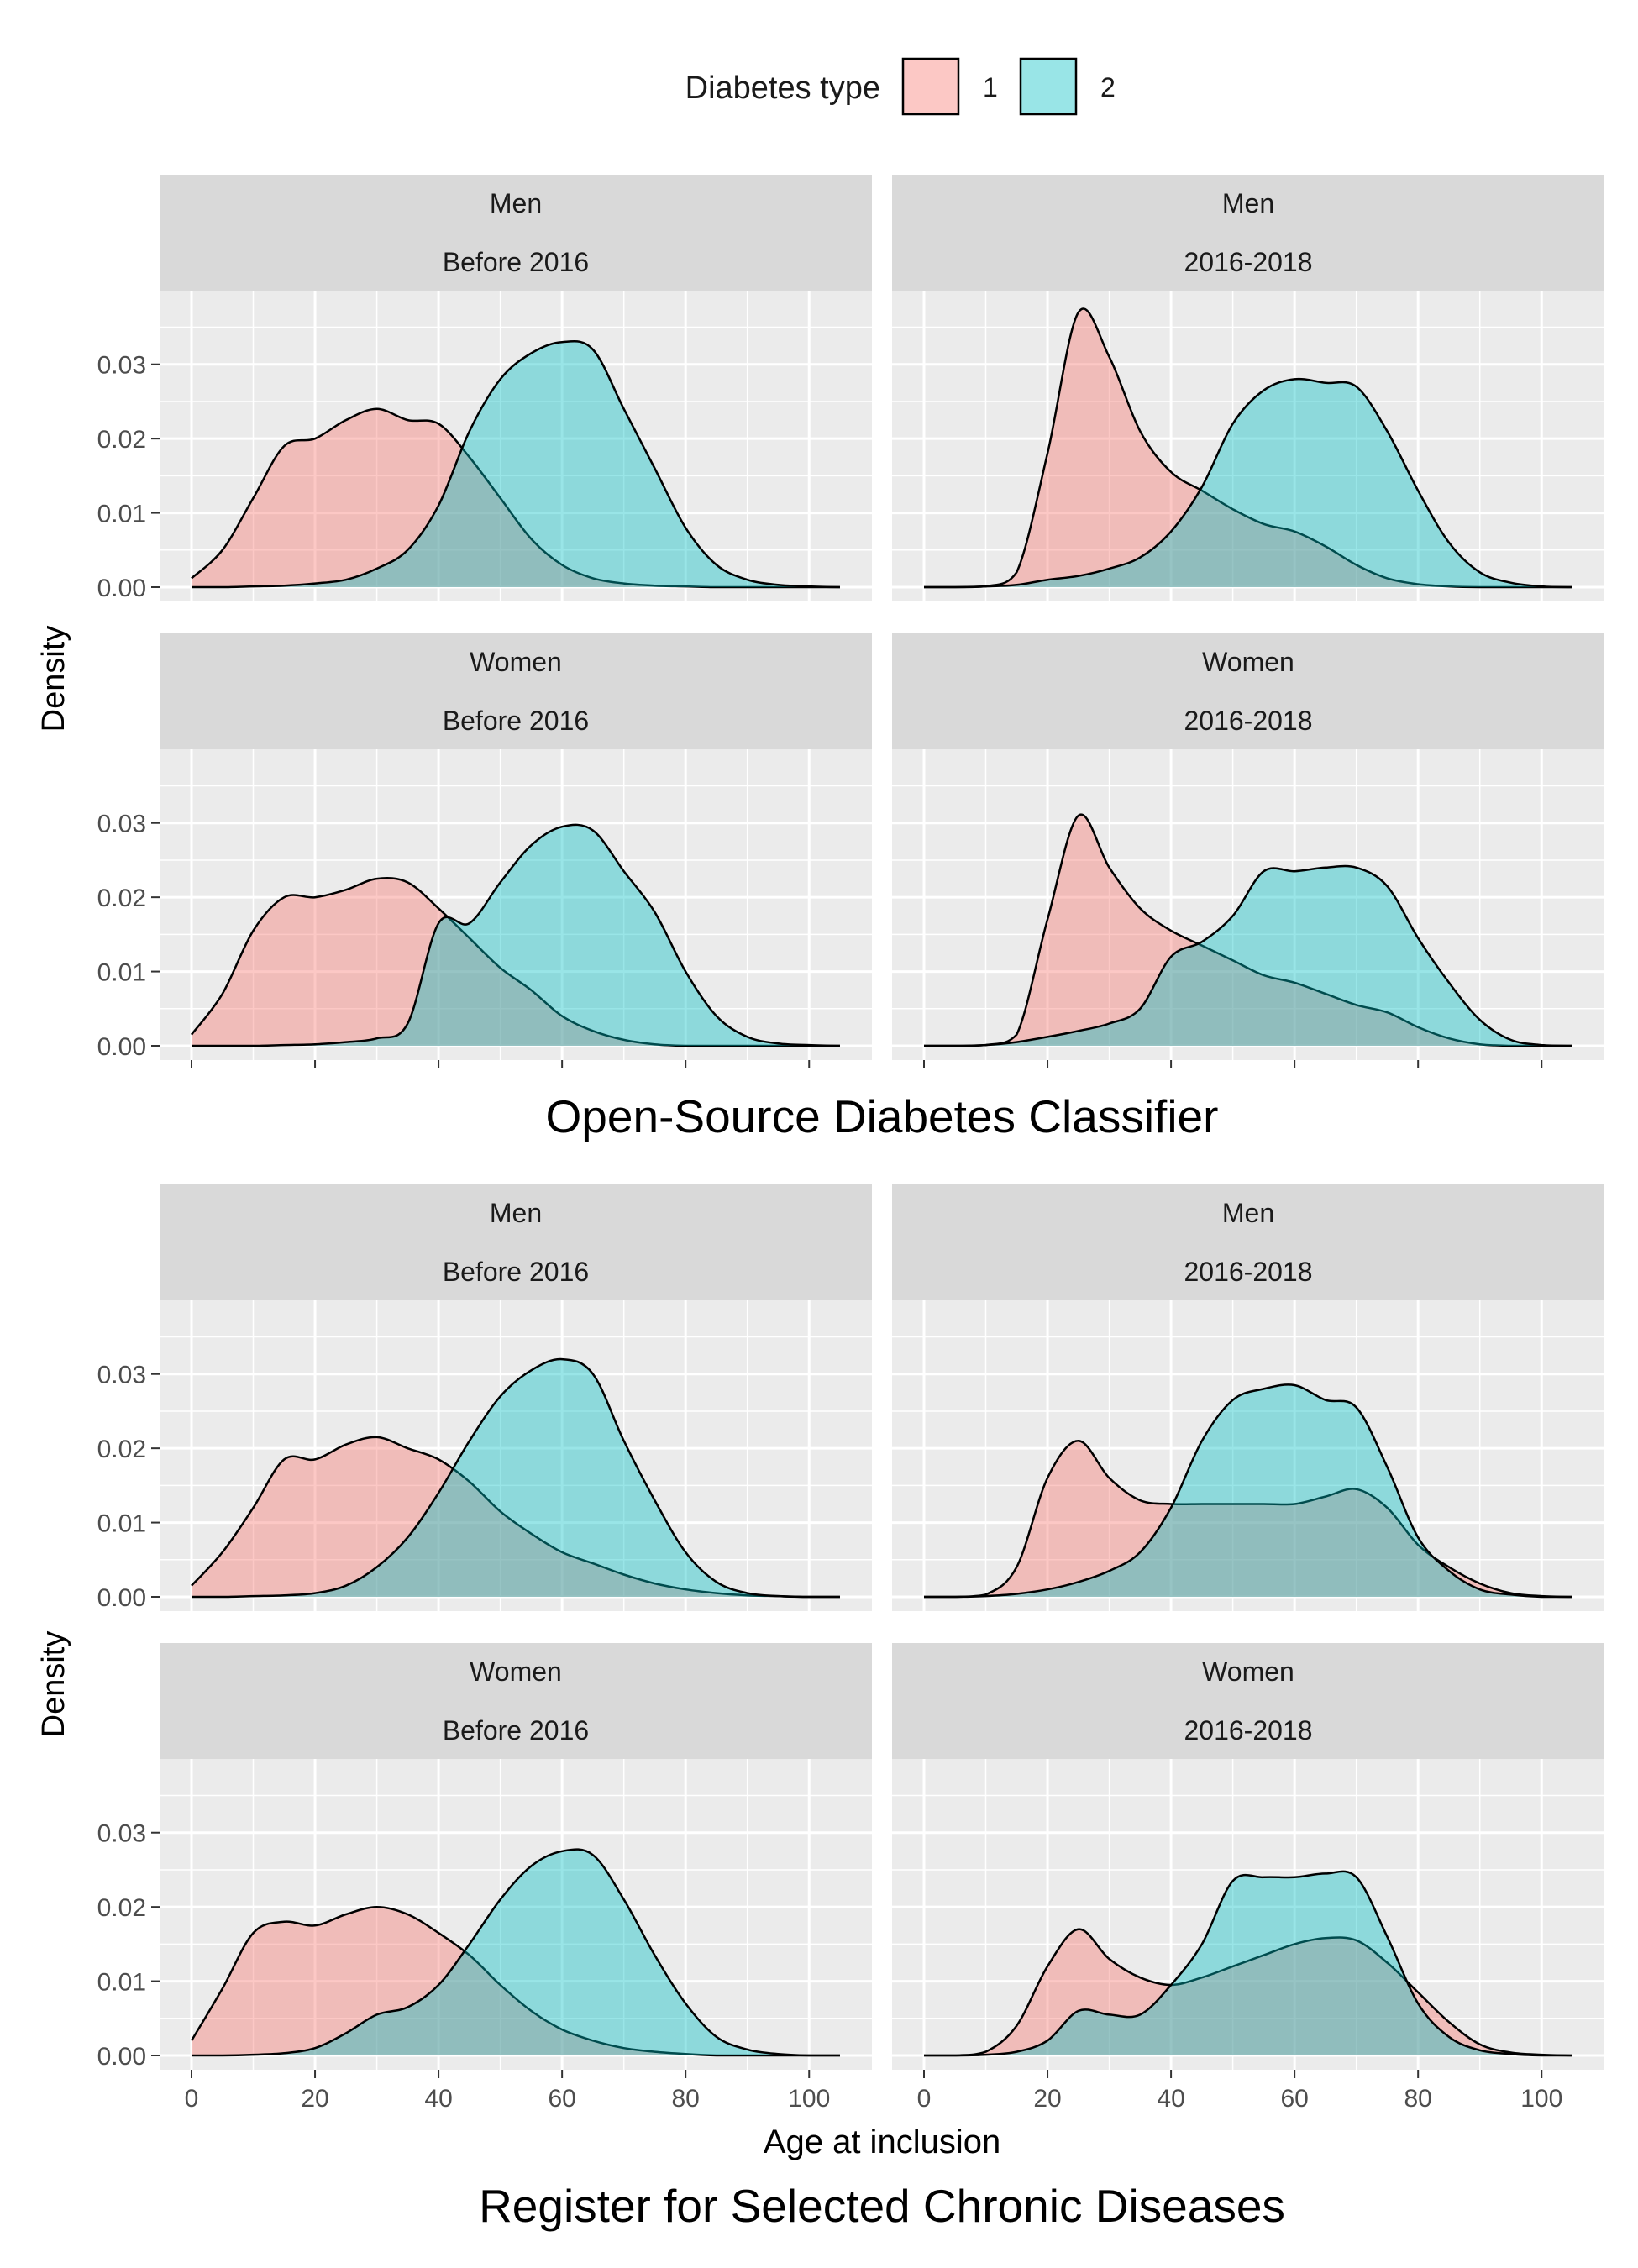 This screenshot has height=2268, width=1638. I want to click on density-area-type-2-s1-p2, so click(516, 1952).